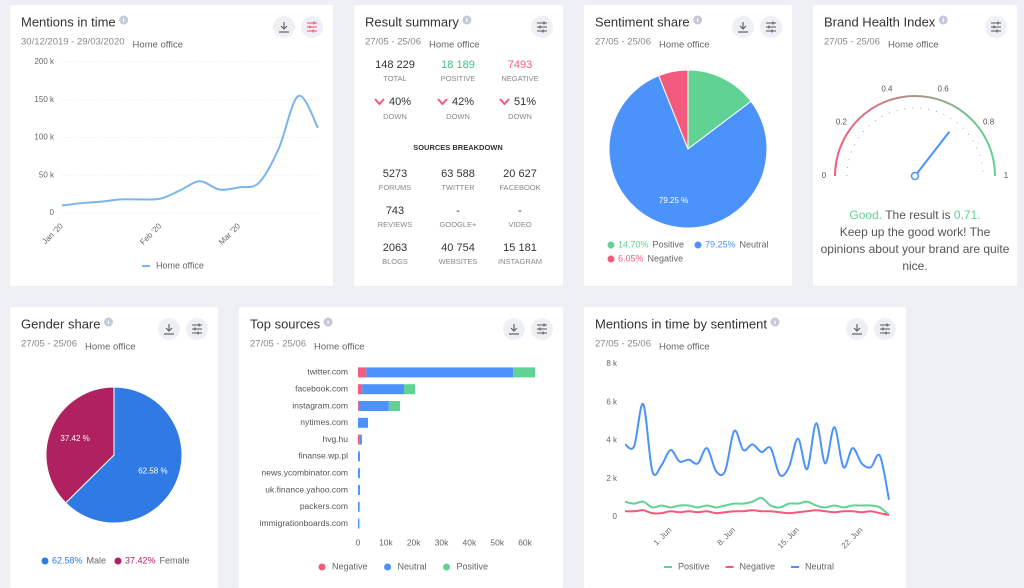 The image size is (1024, 588). Describe the element at coordinates (880, 21) in the screenshot. I see `panel-title: Brand Health Index` at that location.